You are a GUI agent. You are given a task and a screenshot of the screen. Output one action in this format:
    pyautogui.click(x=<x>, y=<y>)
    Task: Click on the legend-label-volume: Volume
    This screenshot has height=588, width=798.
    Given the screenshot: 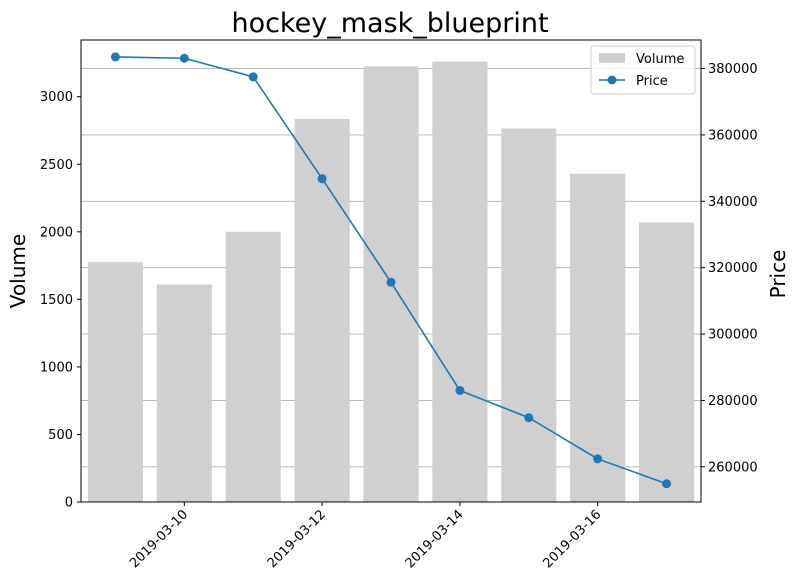 What is the action you would take?
    pyautogui.click(x=660, y=59)
    